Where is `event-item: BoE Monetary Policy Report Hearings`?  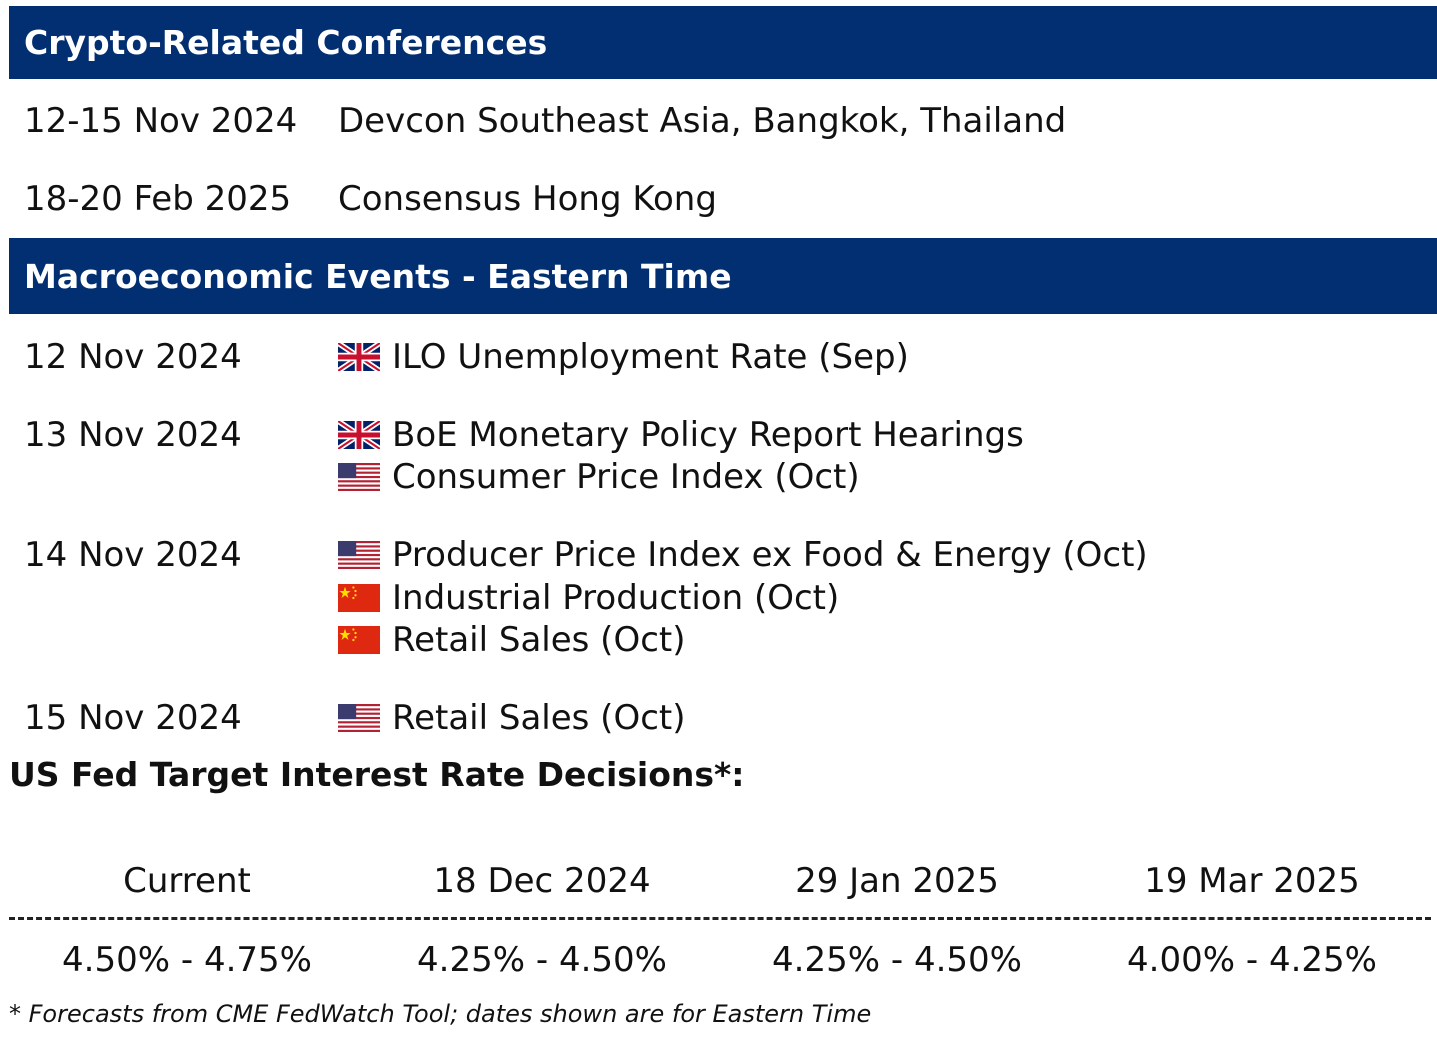
event-item: BoE Monetary Policy Report Hearings is located at coordinates (681, 435).